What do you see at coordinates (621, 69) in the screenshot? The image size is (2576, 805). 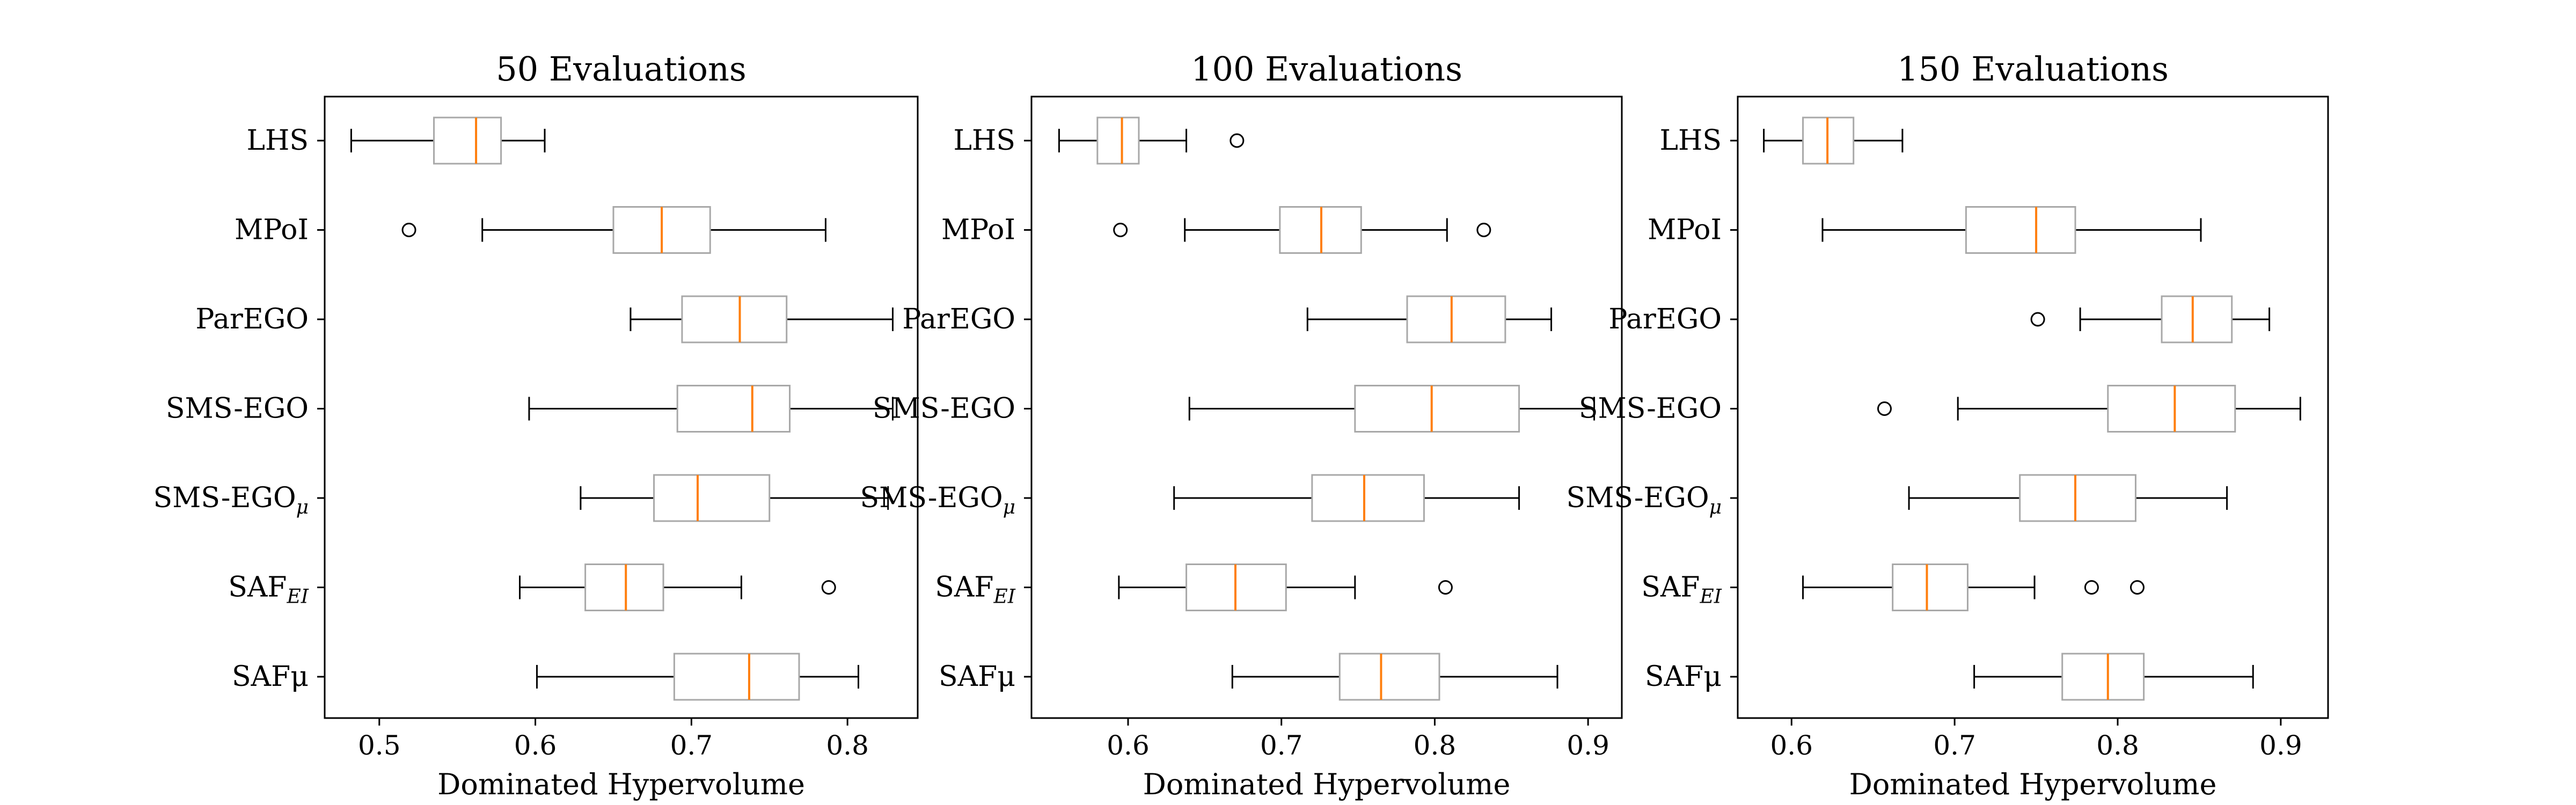 I see `panel-title: 50 Evaluations` at bounding box center [621, 69].